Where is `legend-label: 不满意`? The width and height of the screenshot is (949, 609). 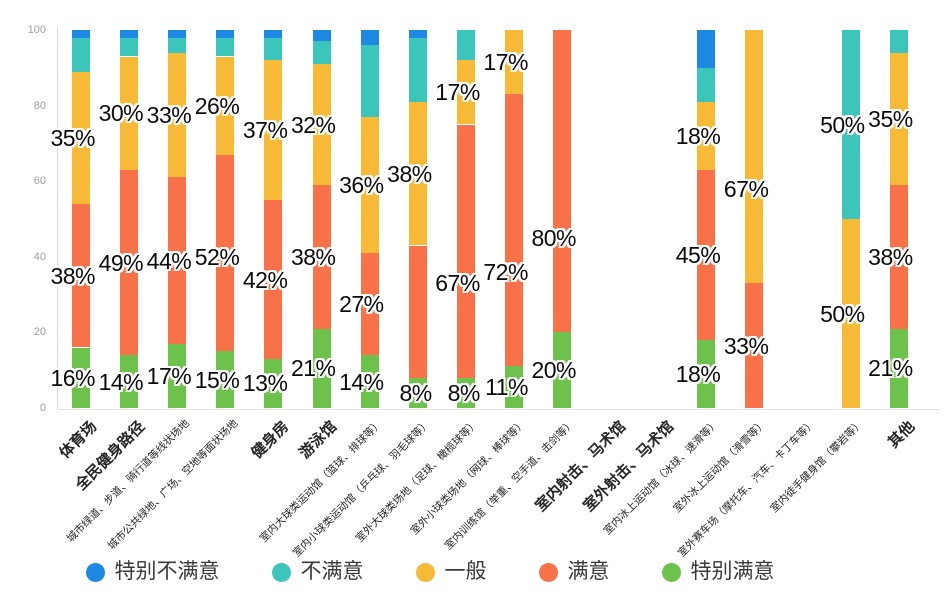 legend-label: 不满意 is located at coordinates (332, 571).